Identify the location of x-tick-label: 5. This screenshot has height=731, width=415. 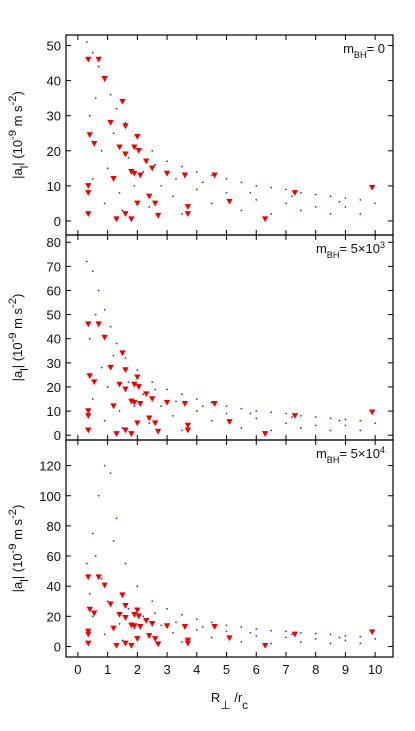
(226, 669).